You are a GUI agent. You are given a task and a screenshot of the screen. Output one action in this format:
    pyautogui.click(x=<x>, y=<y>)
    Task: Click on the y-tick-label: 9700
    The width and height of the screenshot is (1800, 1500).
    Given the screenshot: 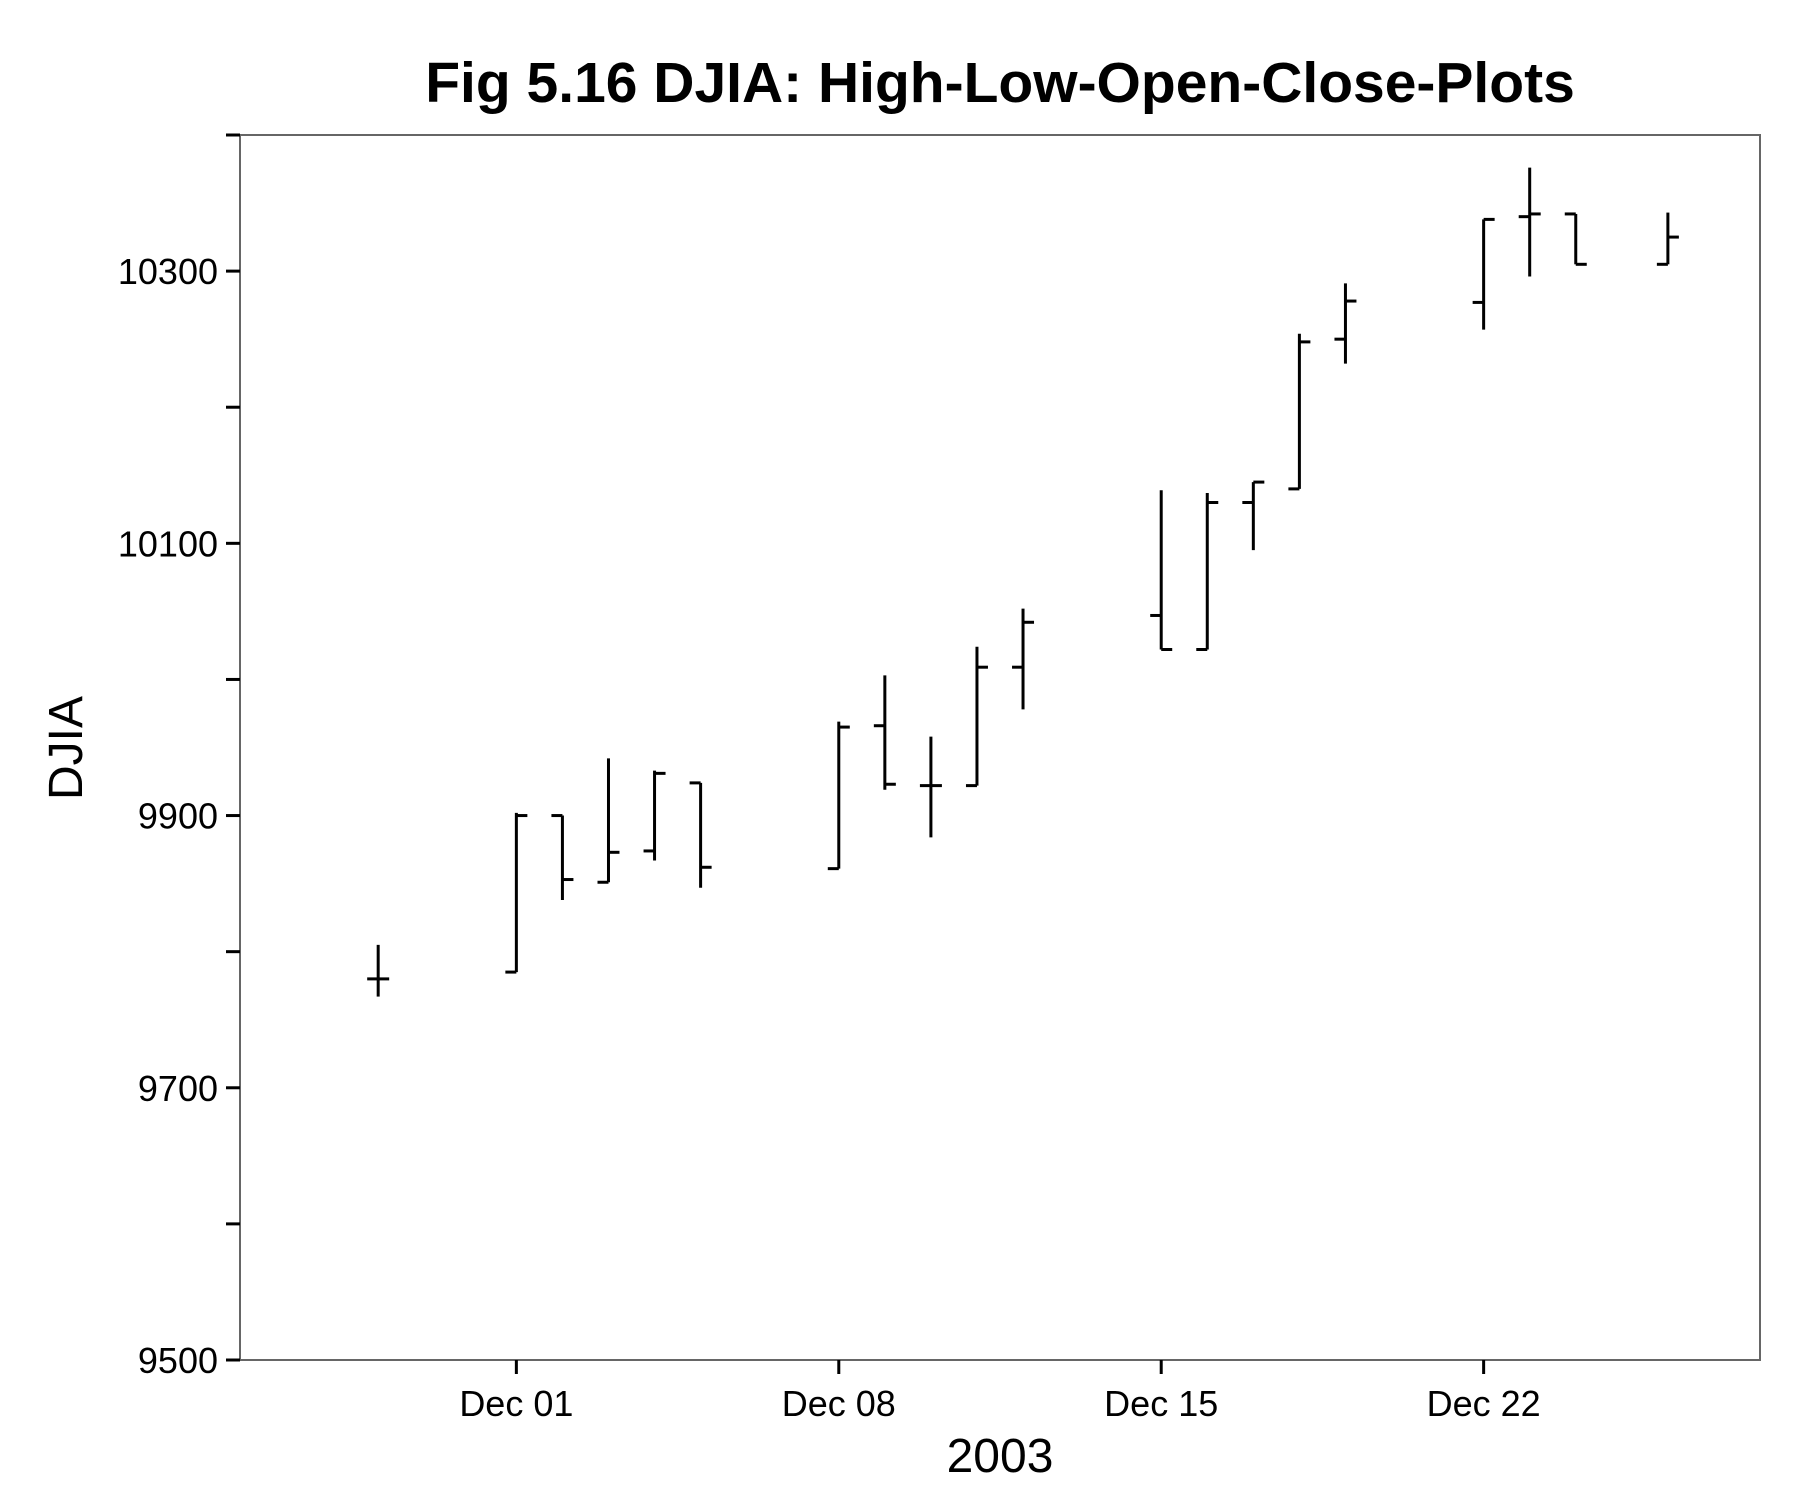 What is the action you would take?
    pyautogui.click(x=178, y=1088)
    